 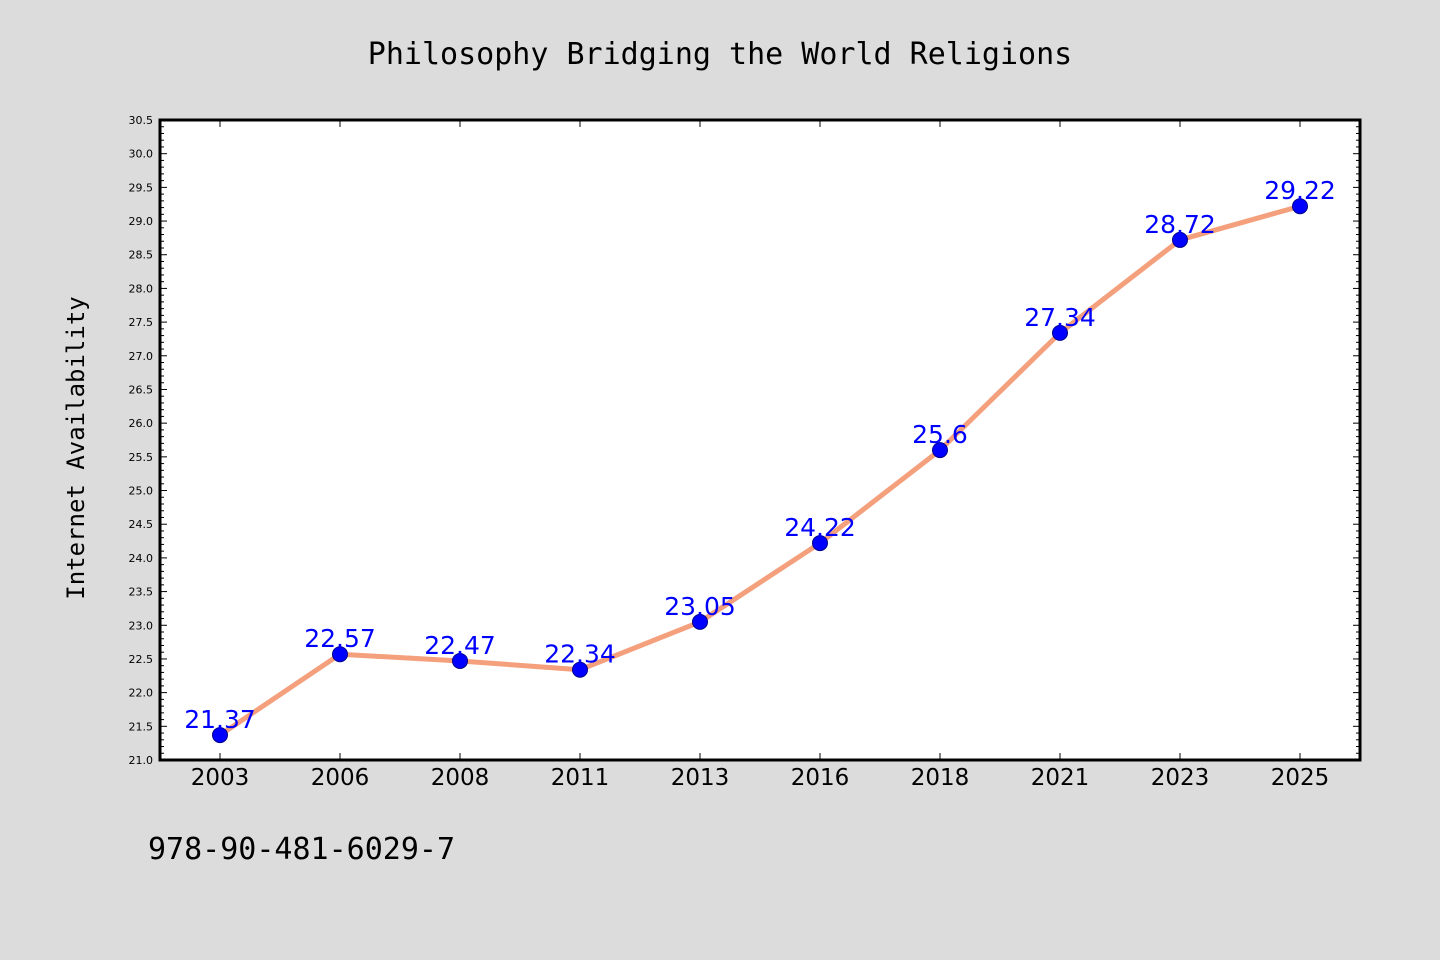 I want to click on y-tick-label: 29.0, so click(x=141, y=221).